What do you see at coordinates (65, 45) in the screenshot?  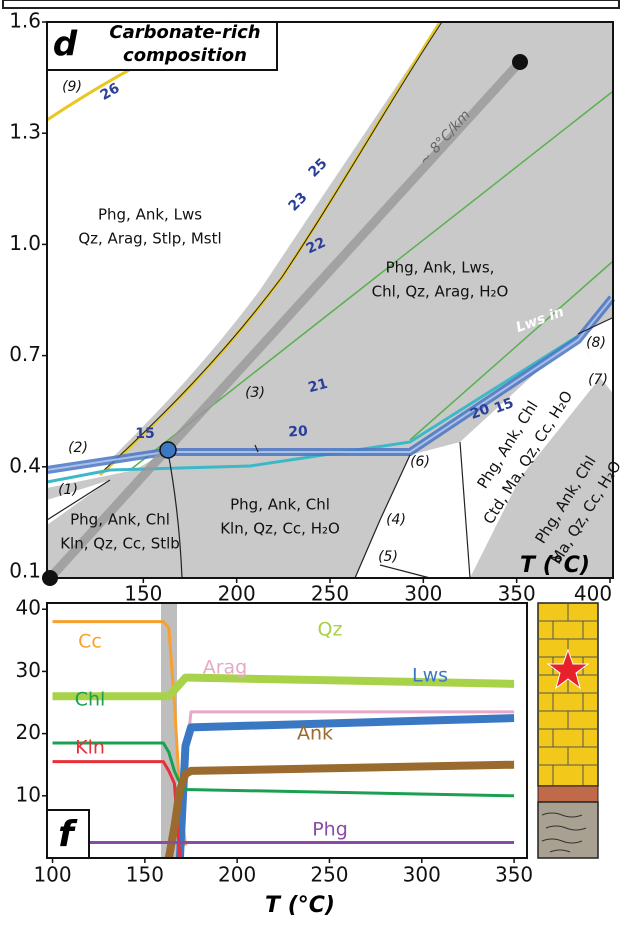 I see `panel-label: d` at bounding box center [65, 45].